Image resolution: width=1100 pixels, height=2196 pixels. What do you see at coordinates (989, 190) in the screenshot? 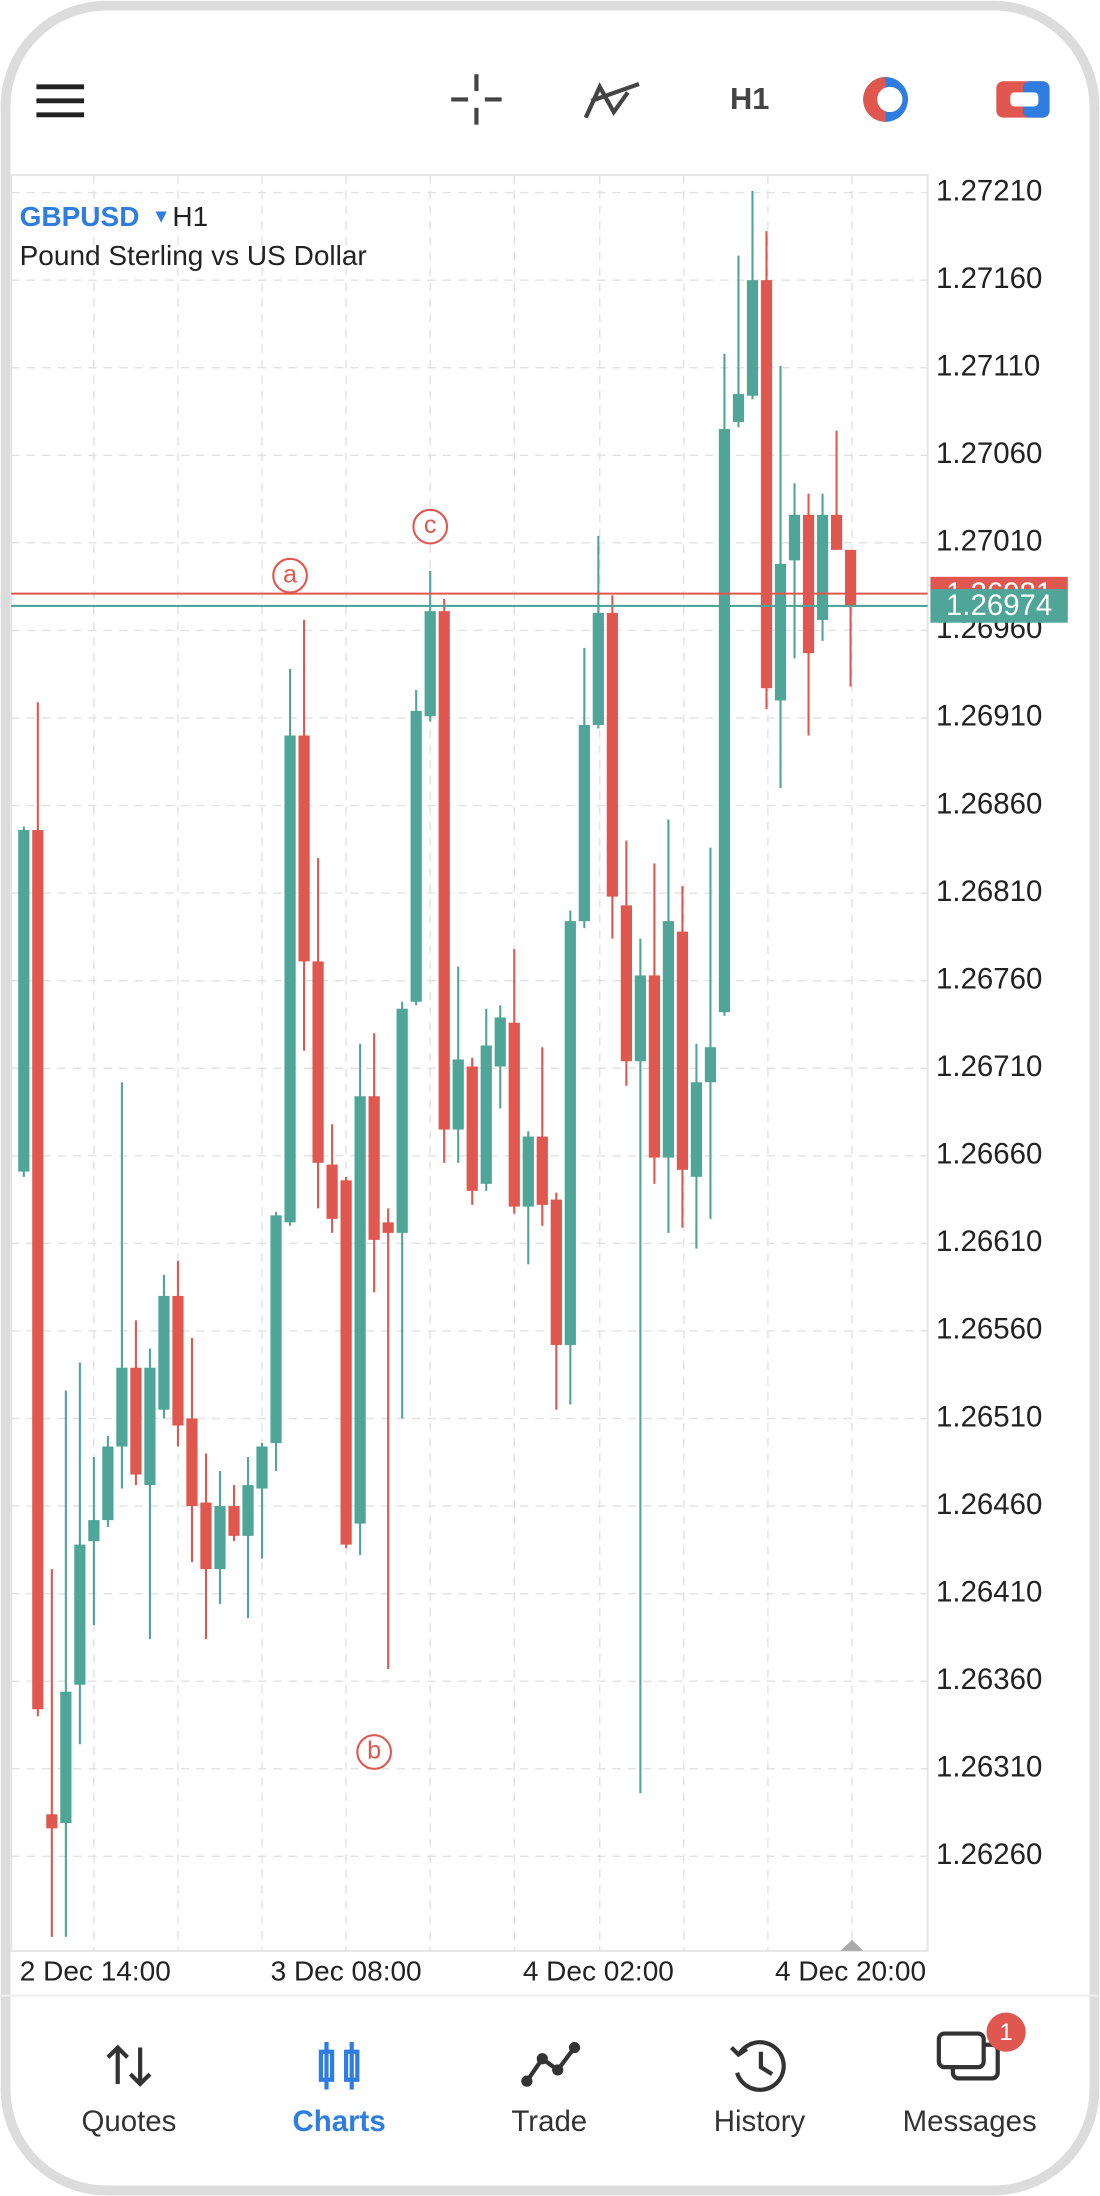
I see `y-tick-label: 1.27210` at bounding box center [989, 190].